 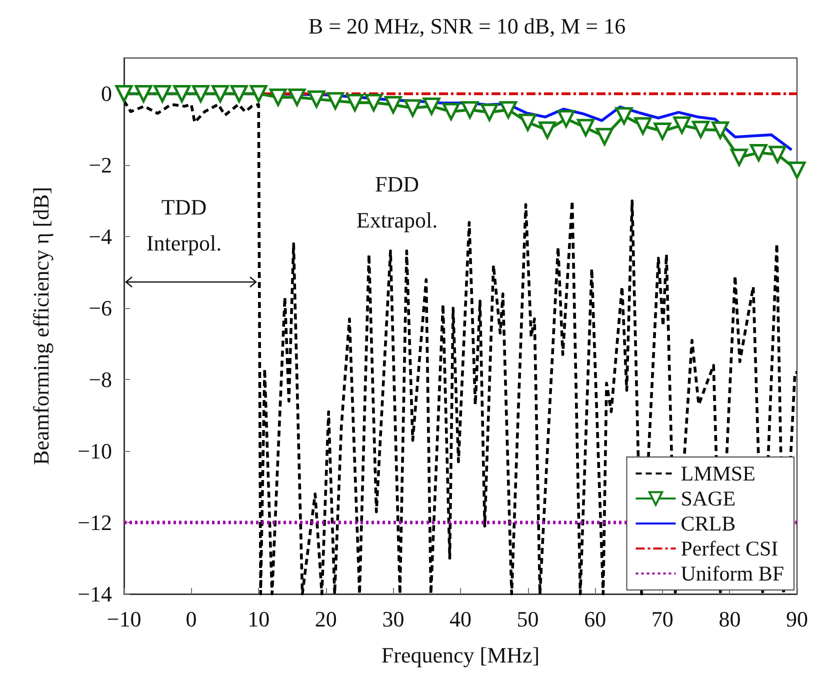 I want to click on x-tick-label: 50, so click(x=527, y=619).